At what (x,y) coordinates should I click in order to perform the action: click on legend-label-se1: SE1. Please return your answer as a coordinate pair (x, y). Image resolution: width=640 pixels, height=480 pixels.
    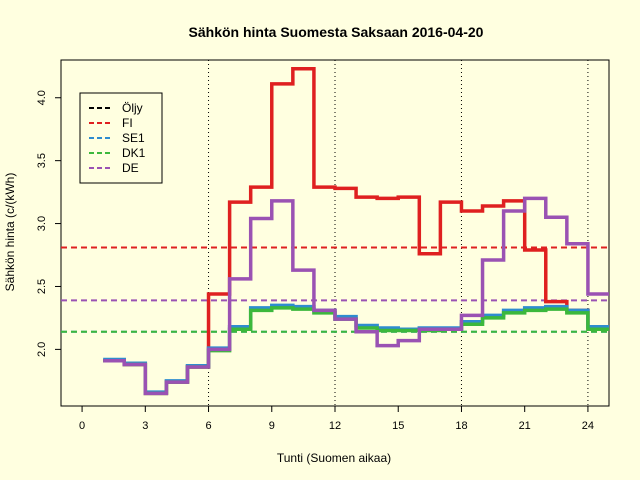
    Looking at the image, I should click on (133, 138).